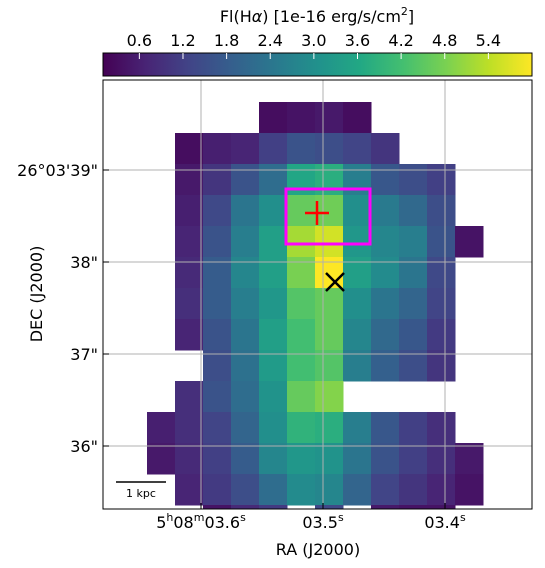  Describe the element at coordinates (313, 40) in the screenshot. I see `colorbar-tick-label: 3.0` at that location.